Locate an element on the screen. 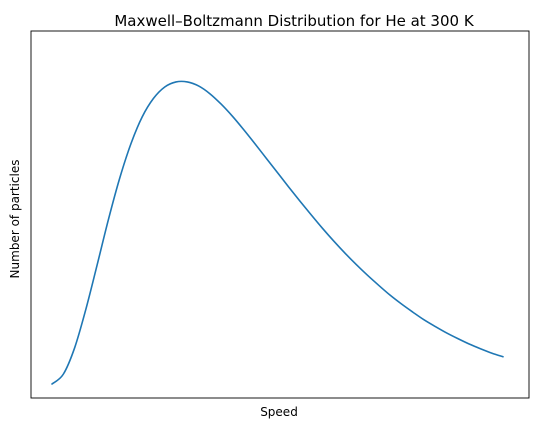  x-axis-label: Speed is located at coordinates (279, 412).